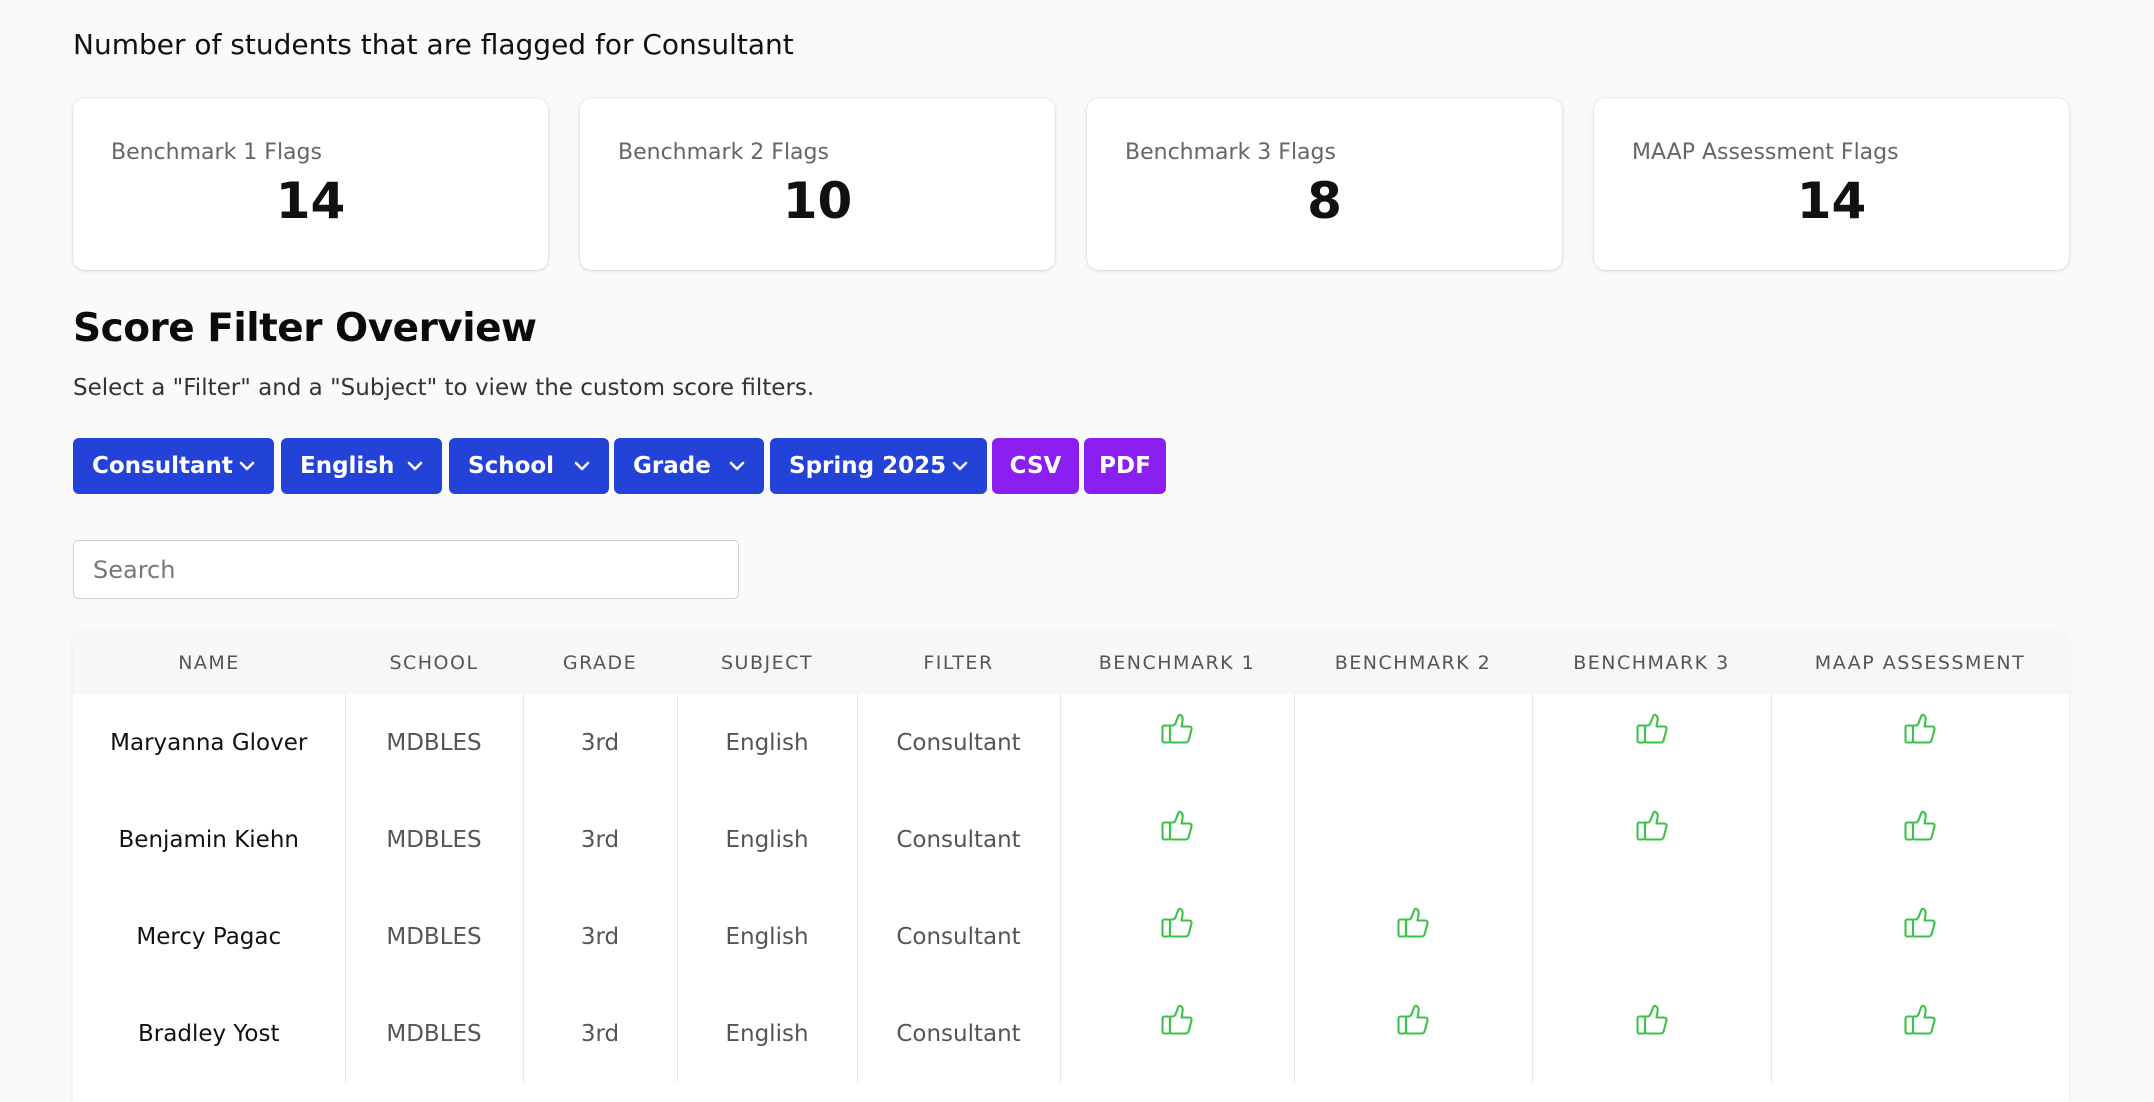 Image resolution: width=2154 pixels, height=1102 pixels. What do you see at coordinates (347, 466) in the screenshot?
I see `subject-dropdown-label: English` at bounding box center [347, 466].